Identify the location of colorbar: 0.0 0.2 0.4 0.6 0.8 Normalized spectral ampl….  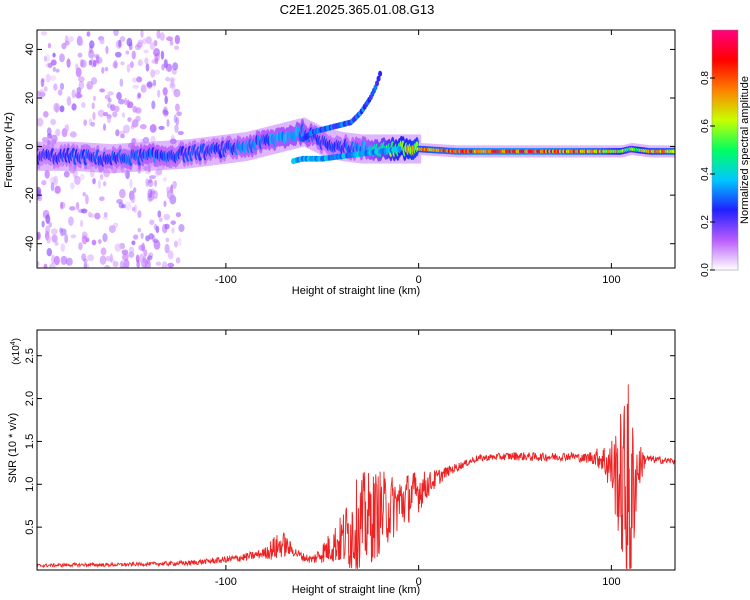
(725, 153).